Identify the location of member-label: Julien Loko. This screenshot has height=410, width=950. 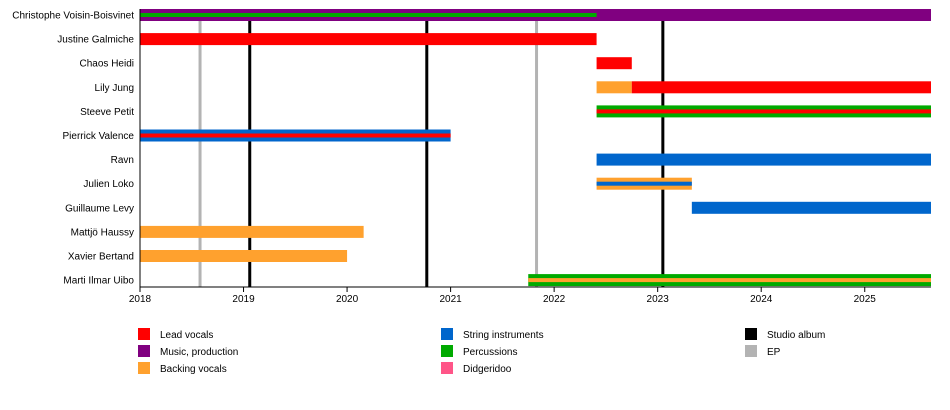
(108, 184).